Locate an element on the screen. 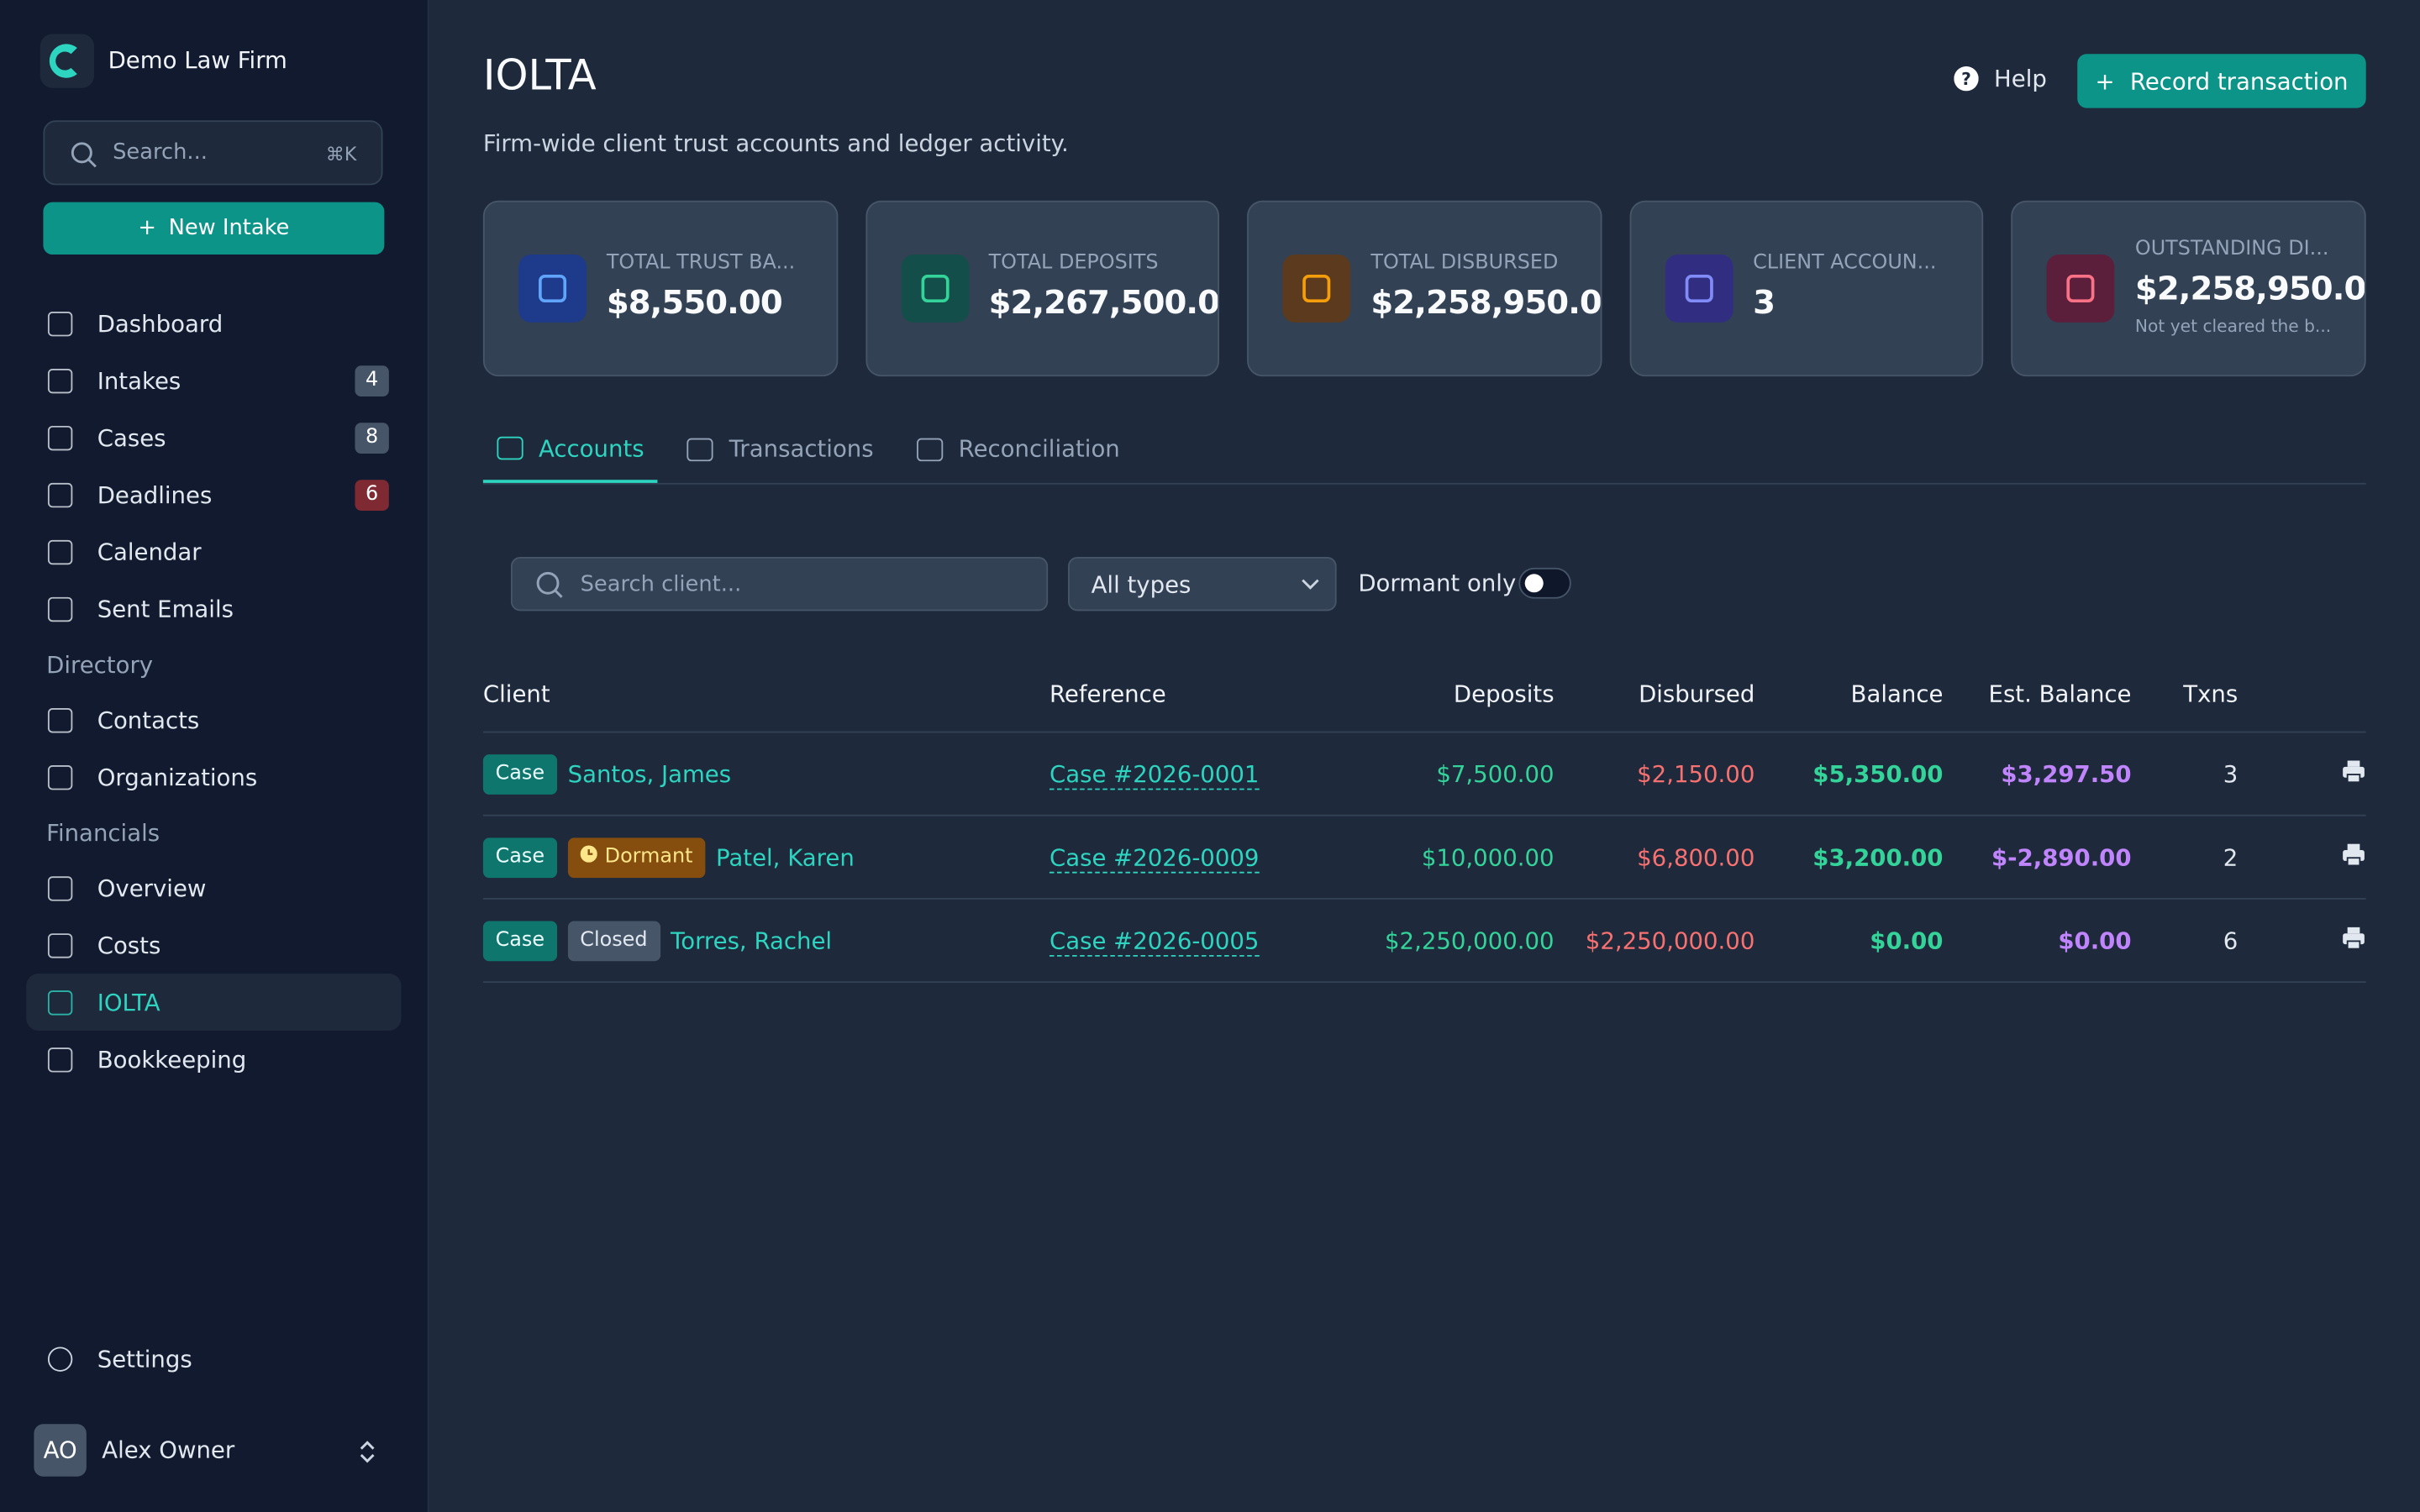 The width and height of the screenshot is (2420, 1512). user-name: Alex Owner is located at coordinates (168, 1450).